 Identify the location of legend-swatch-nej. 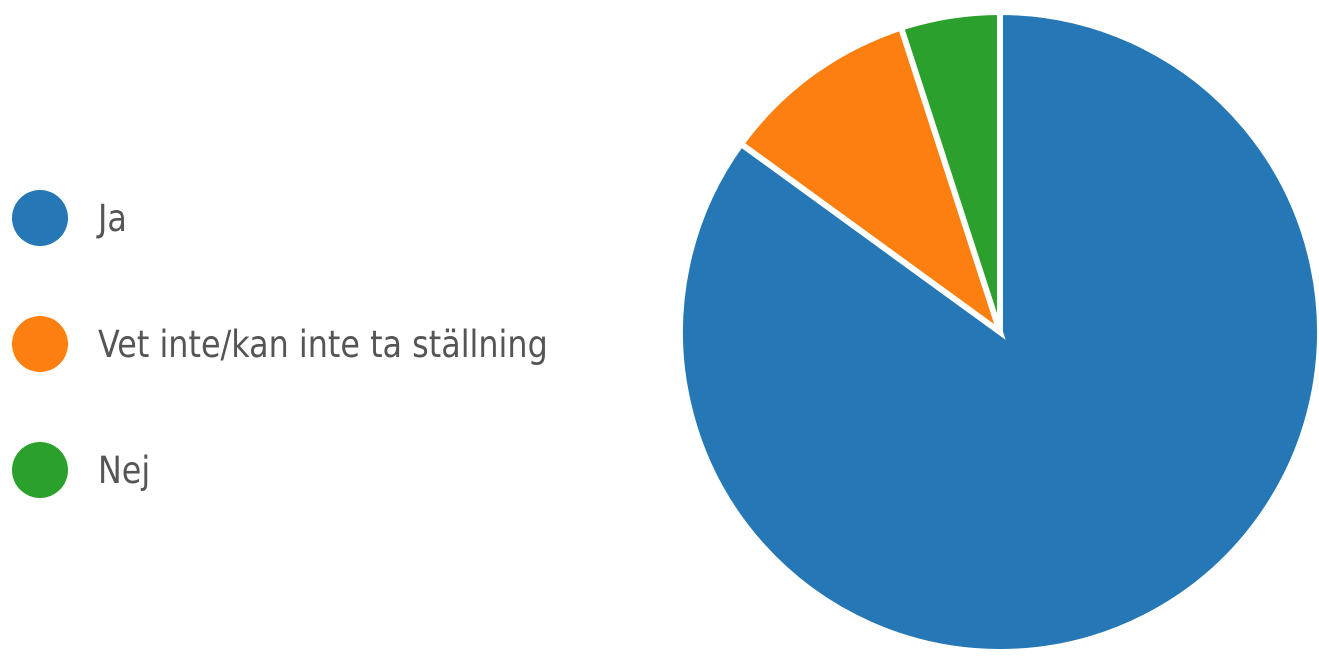
(40, 470).